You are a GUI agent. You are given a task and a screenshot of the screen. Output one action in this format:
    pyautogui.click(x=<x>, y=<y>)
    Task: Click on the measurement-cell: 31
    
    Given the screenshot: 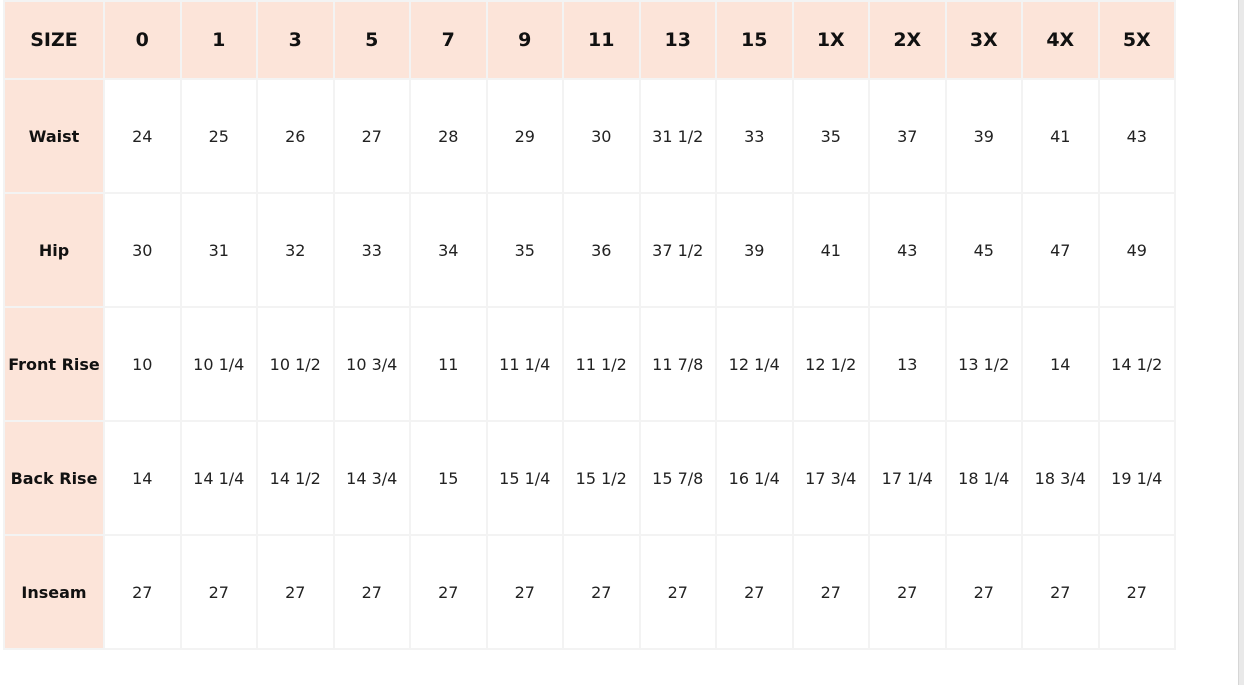 What is the action you would take?
    pyautogui.click(x=218, y=250)
    